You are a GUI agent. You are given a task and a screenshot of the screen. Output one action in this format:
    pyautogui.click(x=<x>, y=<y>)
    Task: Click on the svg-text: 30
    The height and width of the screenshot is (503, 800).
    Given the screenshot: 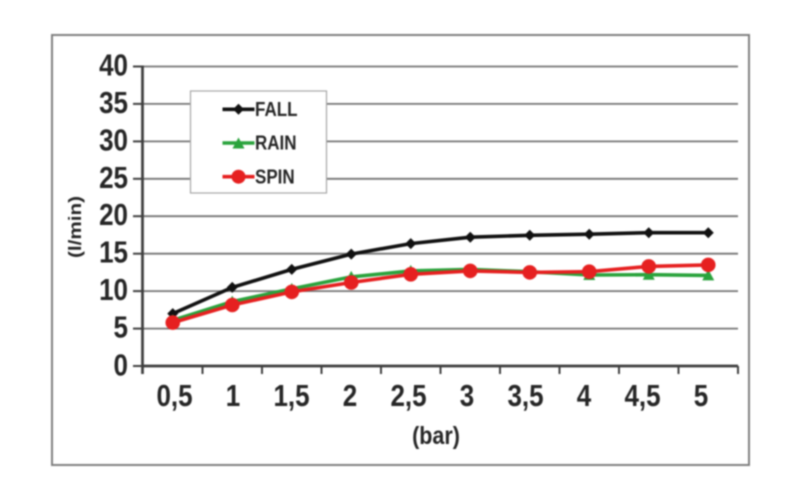 What is the action you would take?
    pyautogui.click(x=113, y=140)
    